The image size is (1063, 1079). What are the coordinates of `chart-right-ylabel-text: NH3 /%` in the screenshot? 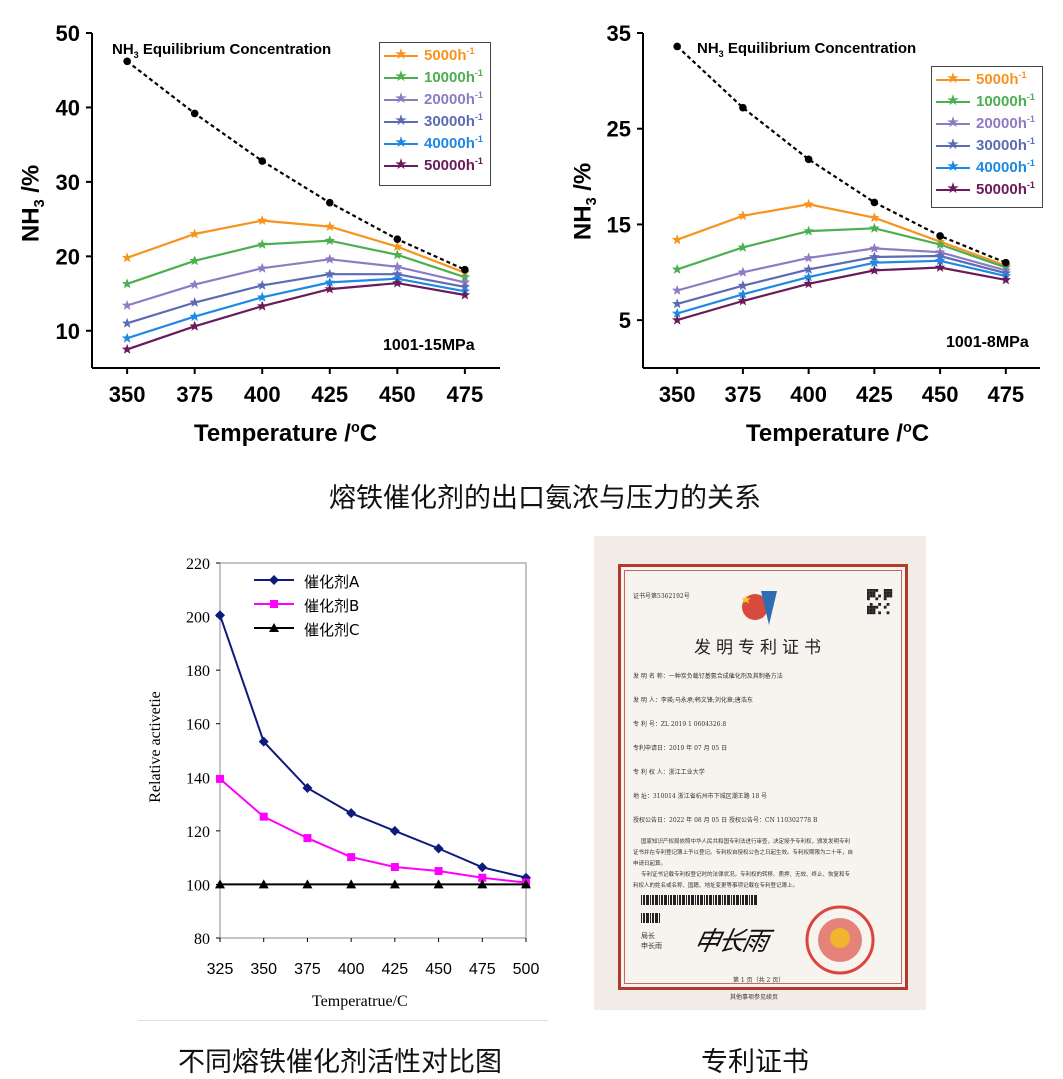 It's located at (585, 201).